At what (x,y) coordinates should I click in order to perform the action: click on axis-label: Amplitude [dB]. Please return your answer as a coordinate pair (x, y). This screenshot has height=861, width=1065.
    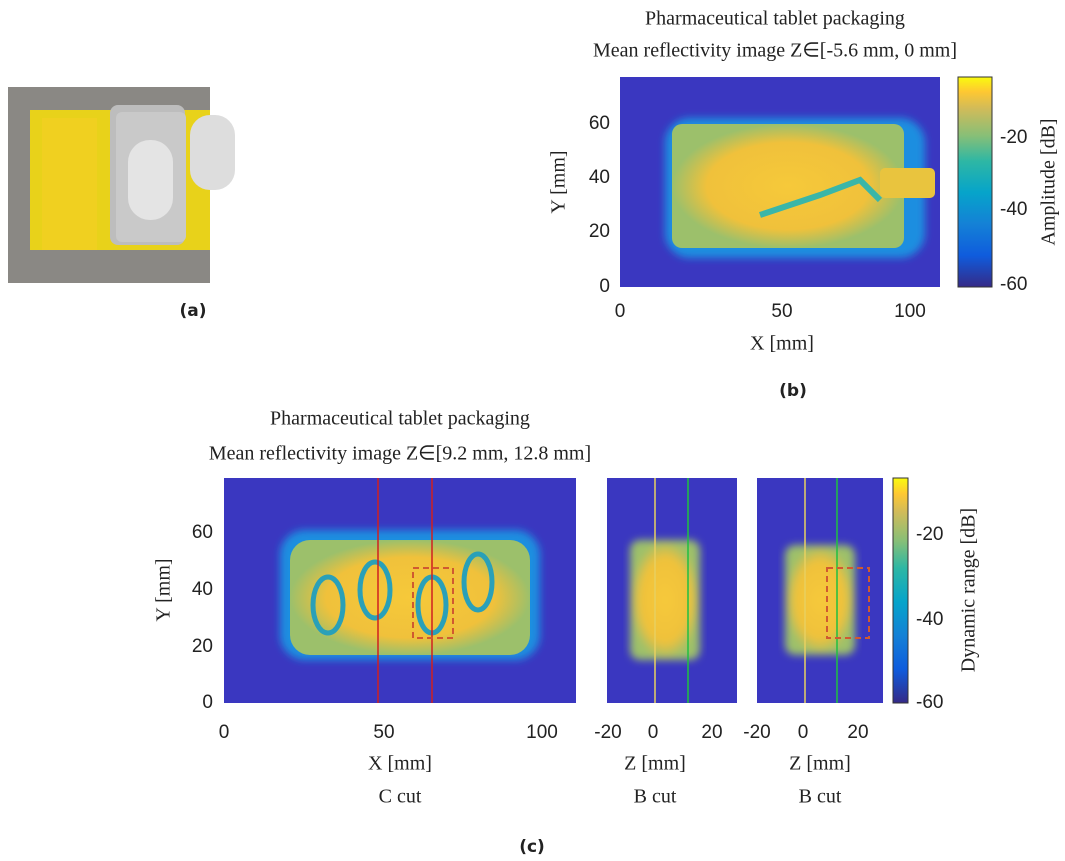
    Looking at the image, I should click on (1049, 181).